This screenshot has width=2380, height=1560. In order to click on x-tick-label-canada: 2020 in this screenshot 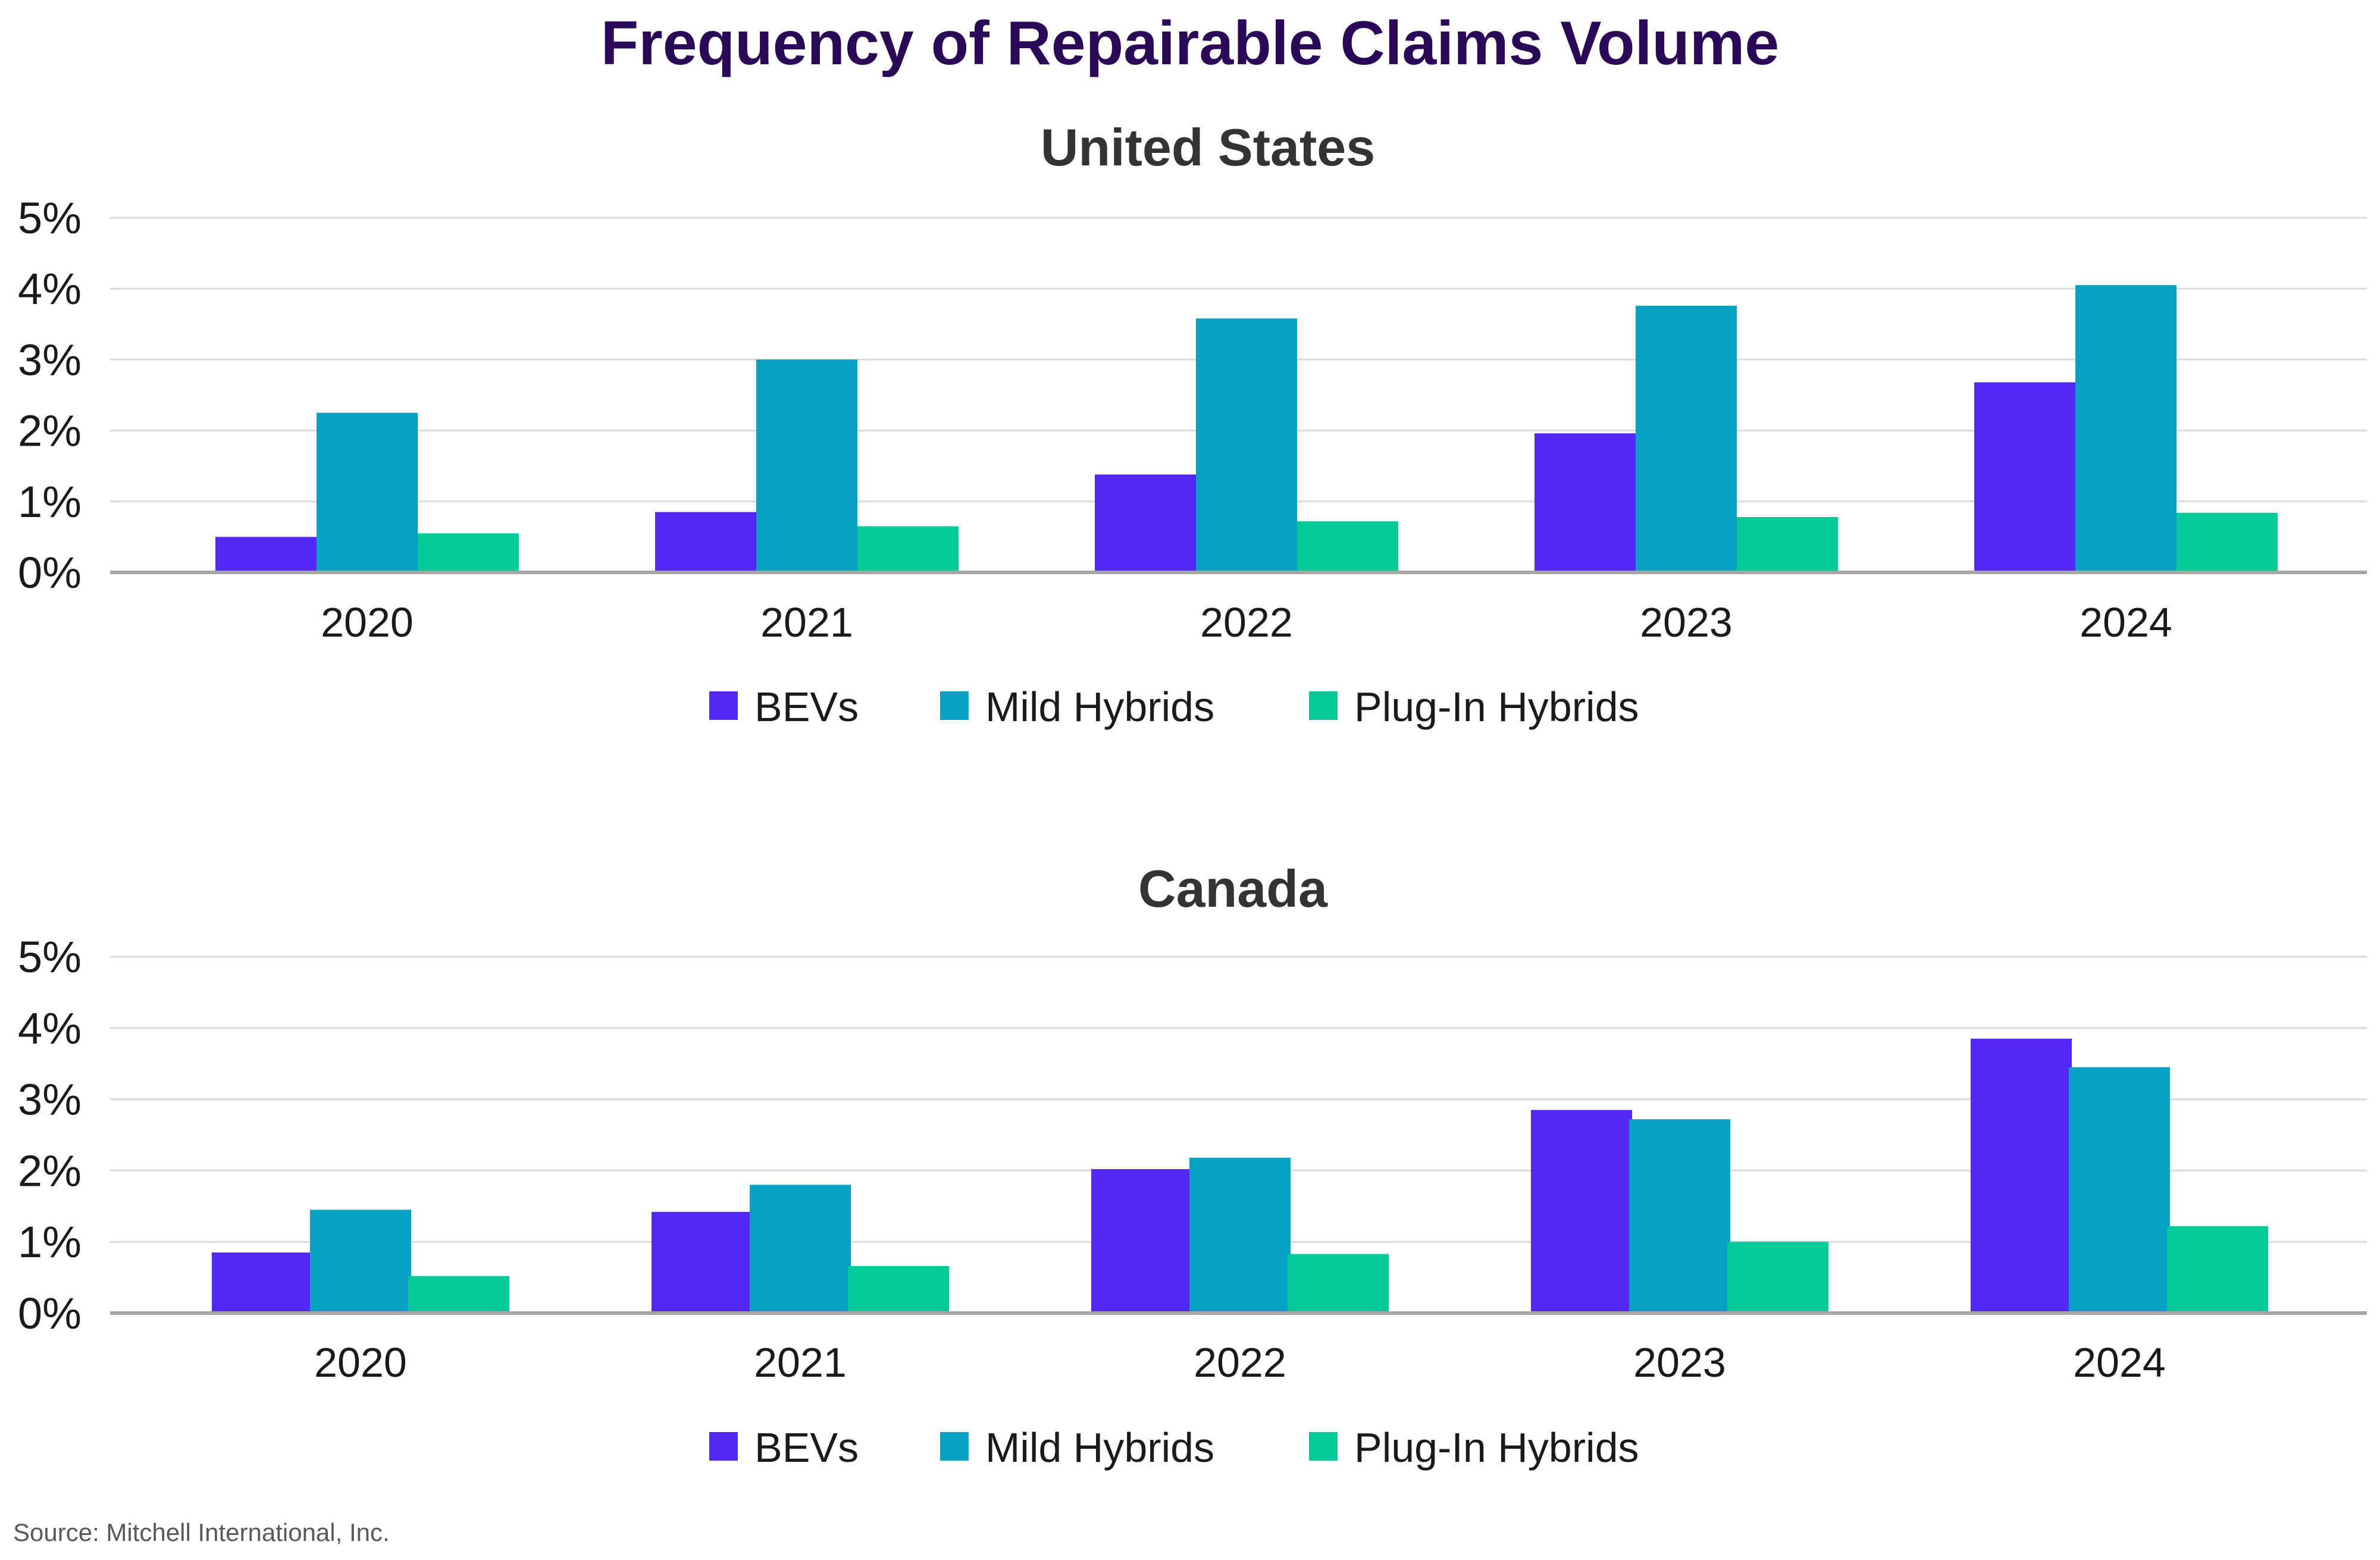, I will do `click(360, 1362)`.